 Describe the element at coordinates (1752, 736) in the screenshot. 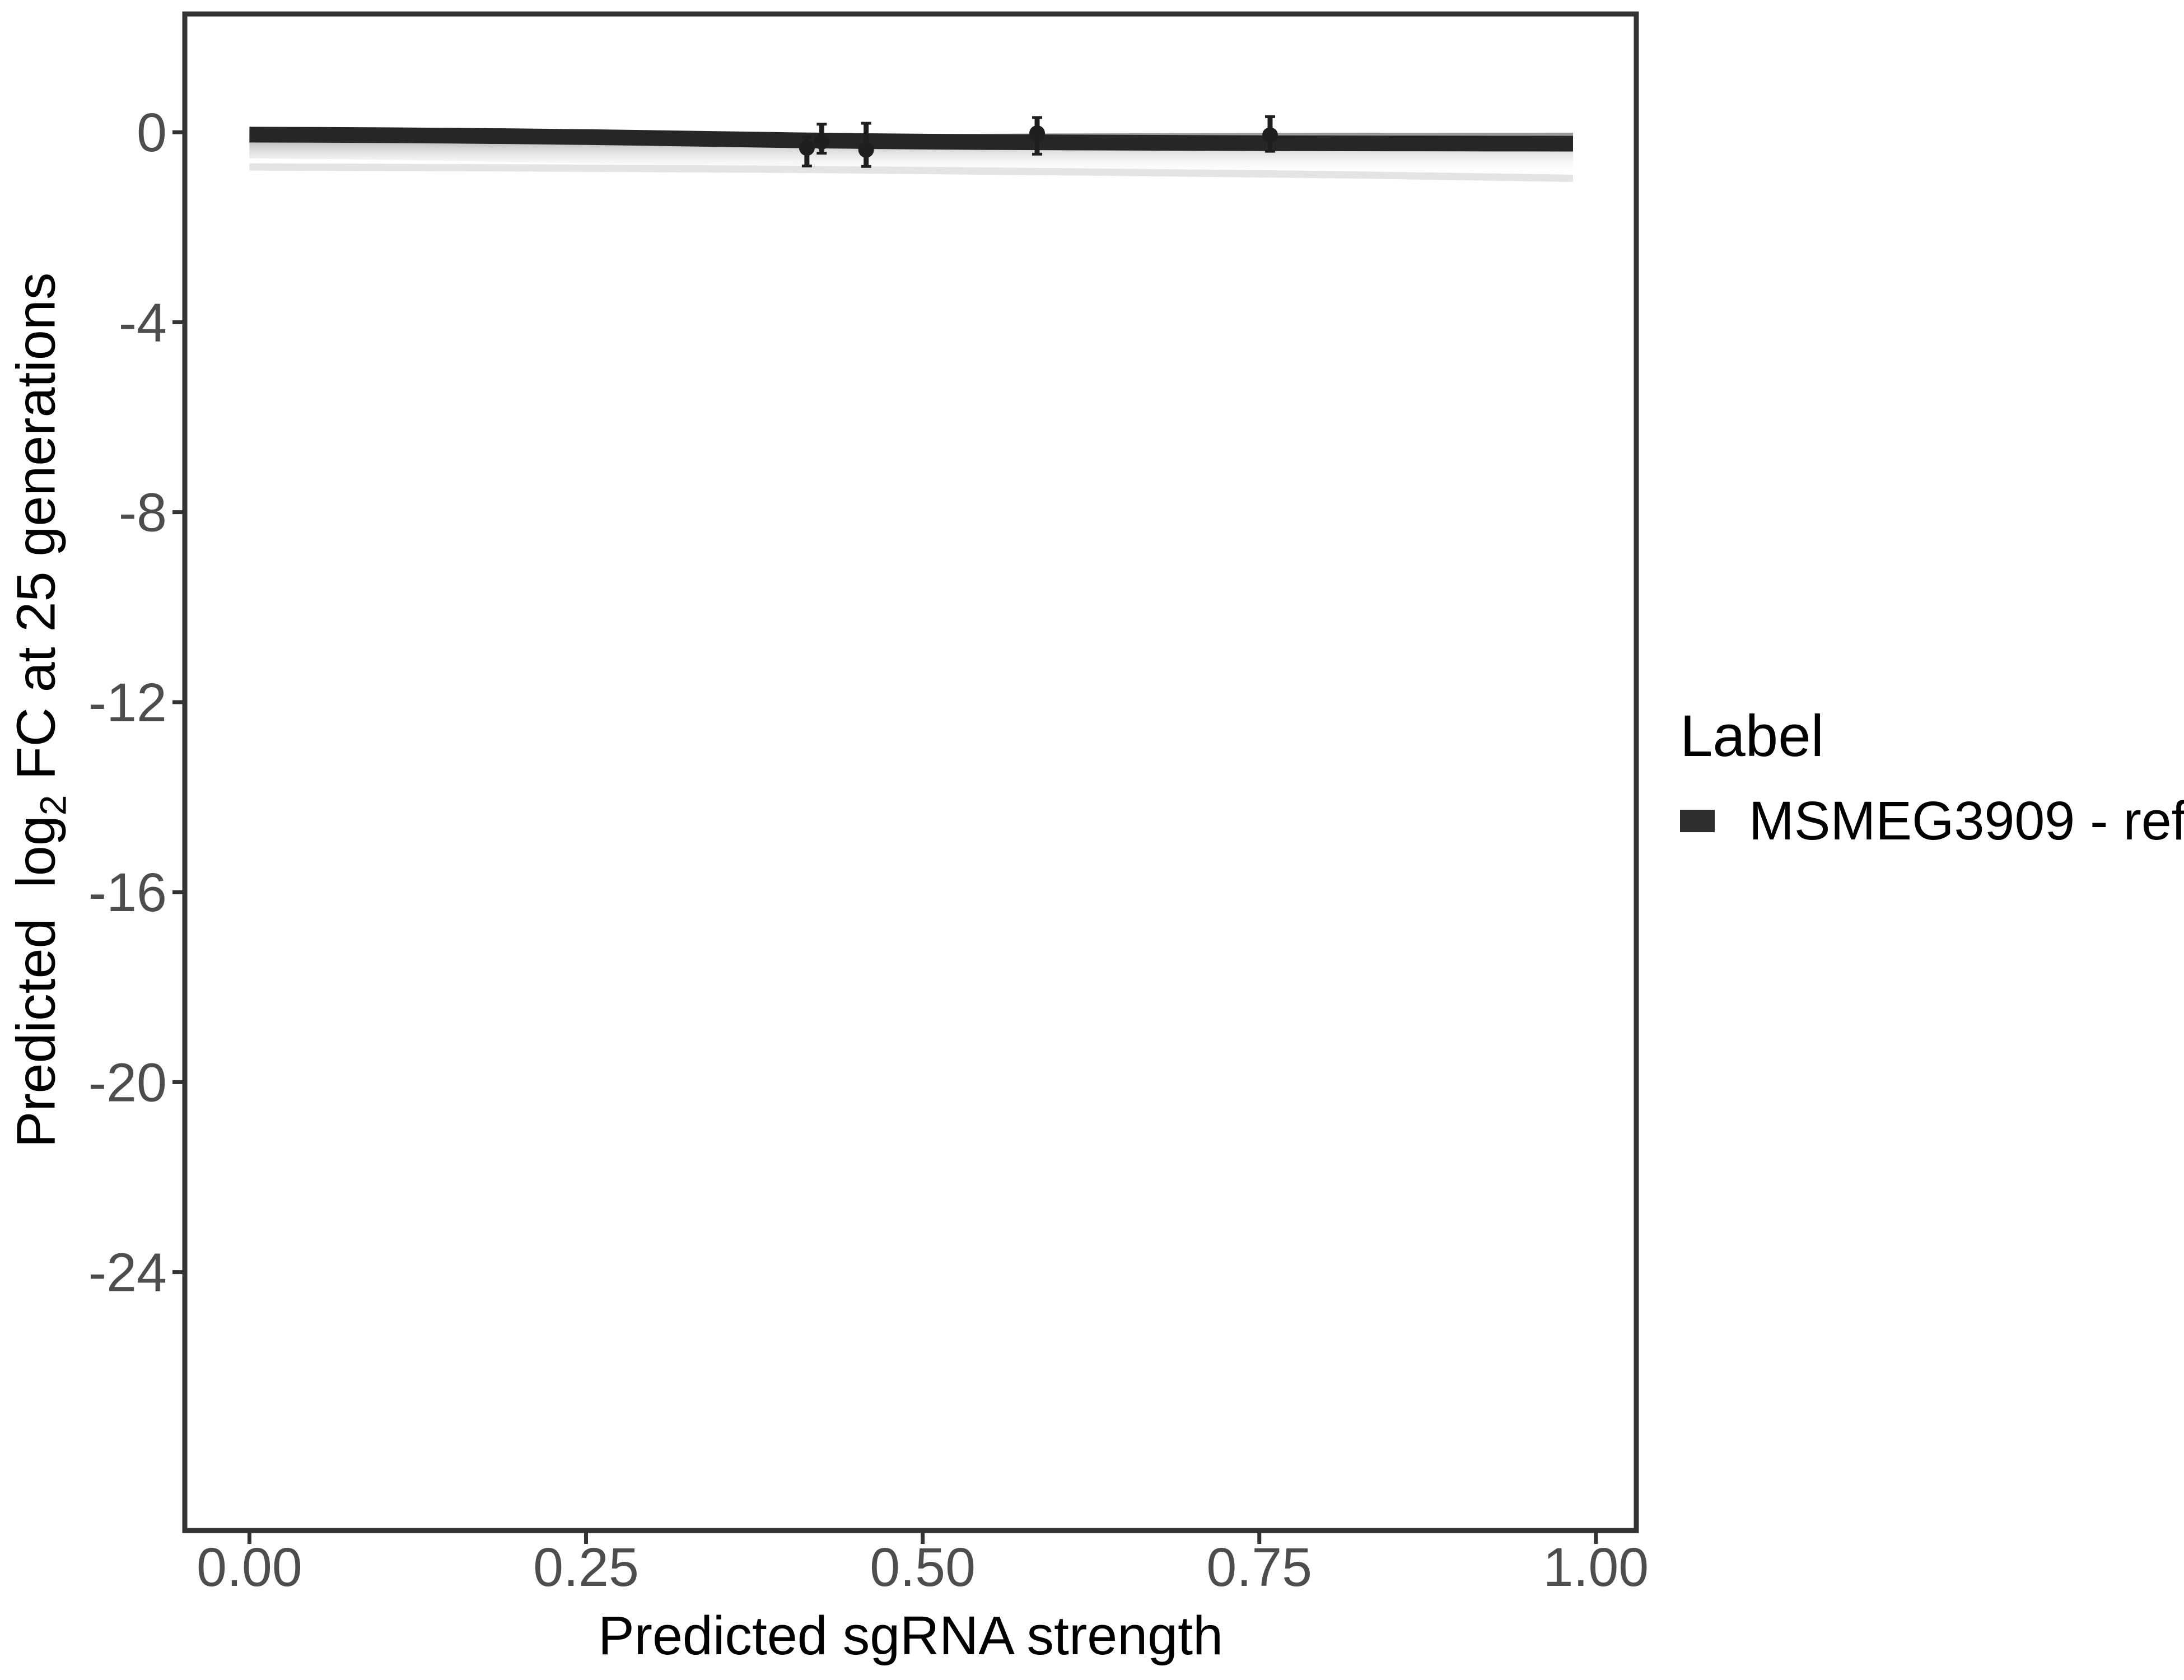

I see `legend-title: Label` at that location.